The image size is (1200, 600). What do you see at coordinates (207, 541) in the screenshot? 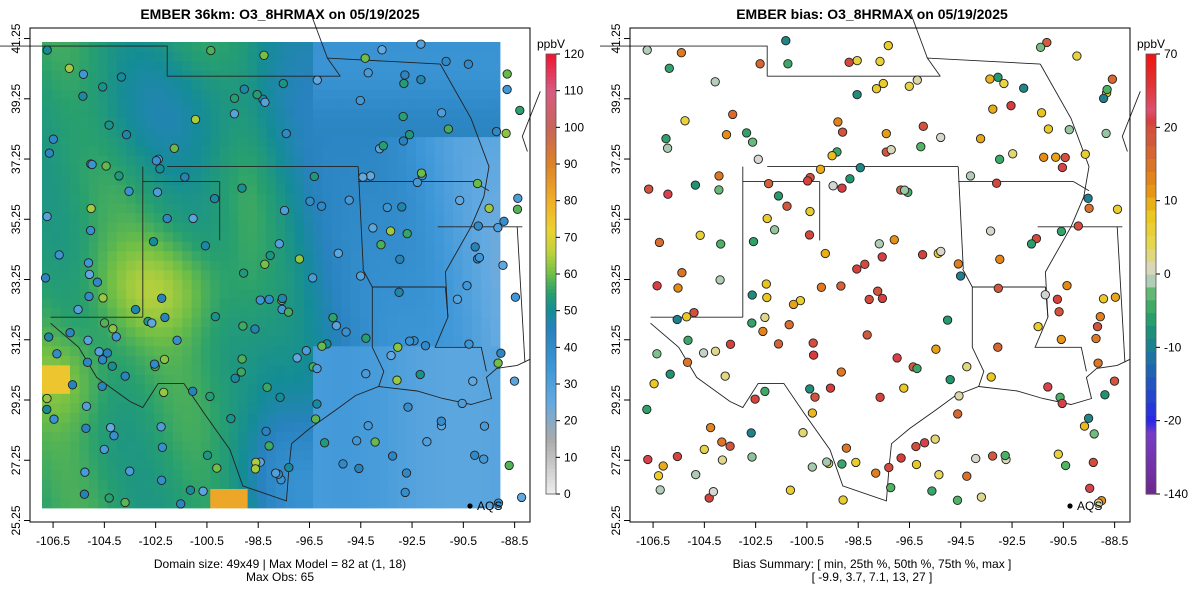
I see `x-tick-label: -100.5` at bounding box center [207, 541].